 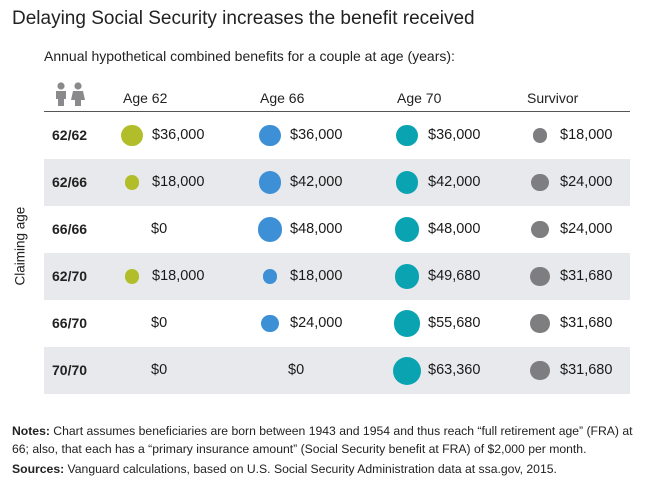 I want to click on table-row: 70/70 $0 $0 $63,360 $31,680, so click(x=337, y=370).